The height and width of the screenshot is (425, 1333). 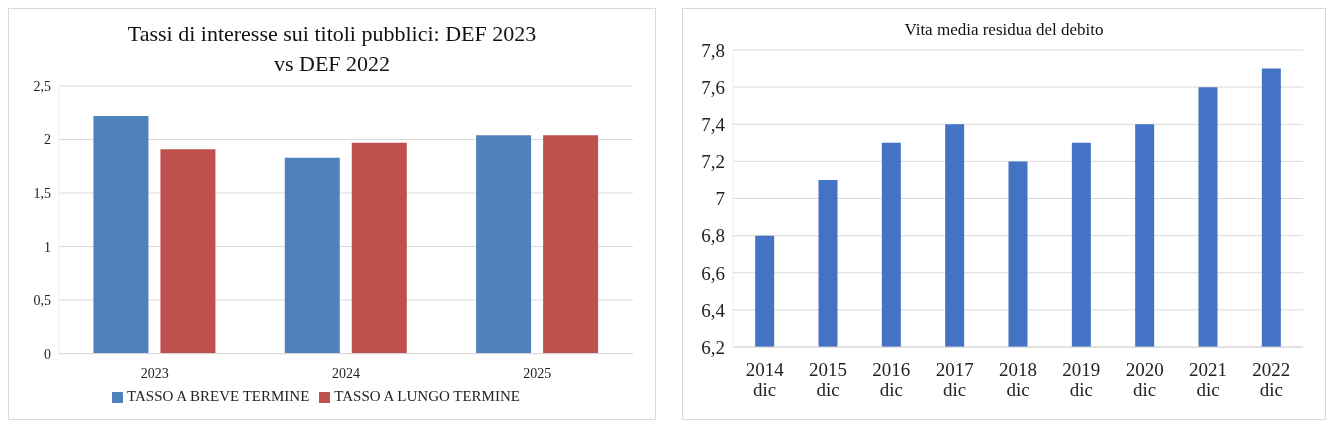 What do you see at coordinates (954, 380) in the screenshot?
I see `x-tick-label: 2017 dic` at bounding box center [954, 380].